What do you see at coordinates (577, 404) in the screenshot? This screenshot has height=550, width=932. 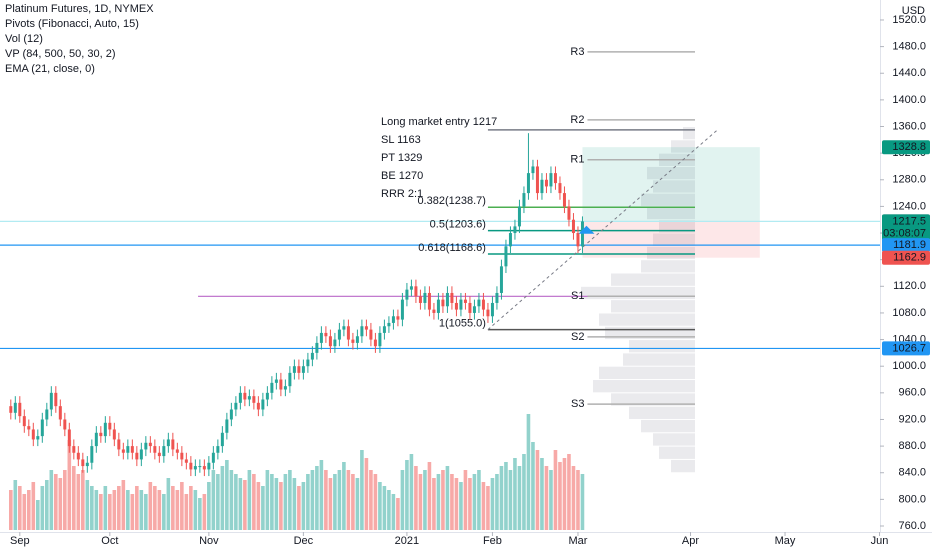 I see `pivot-label: S3` at bounding box center [577, 404].